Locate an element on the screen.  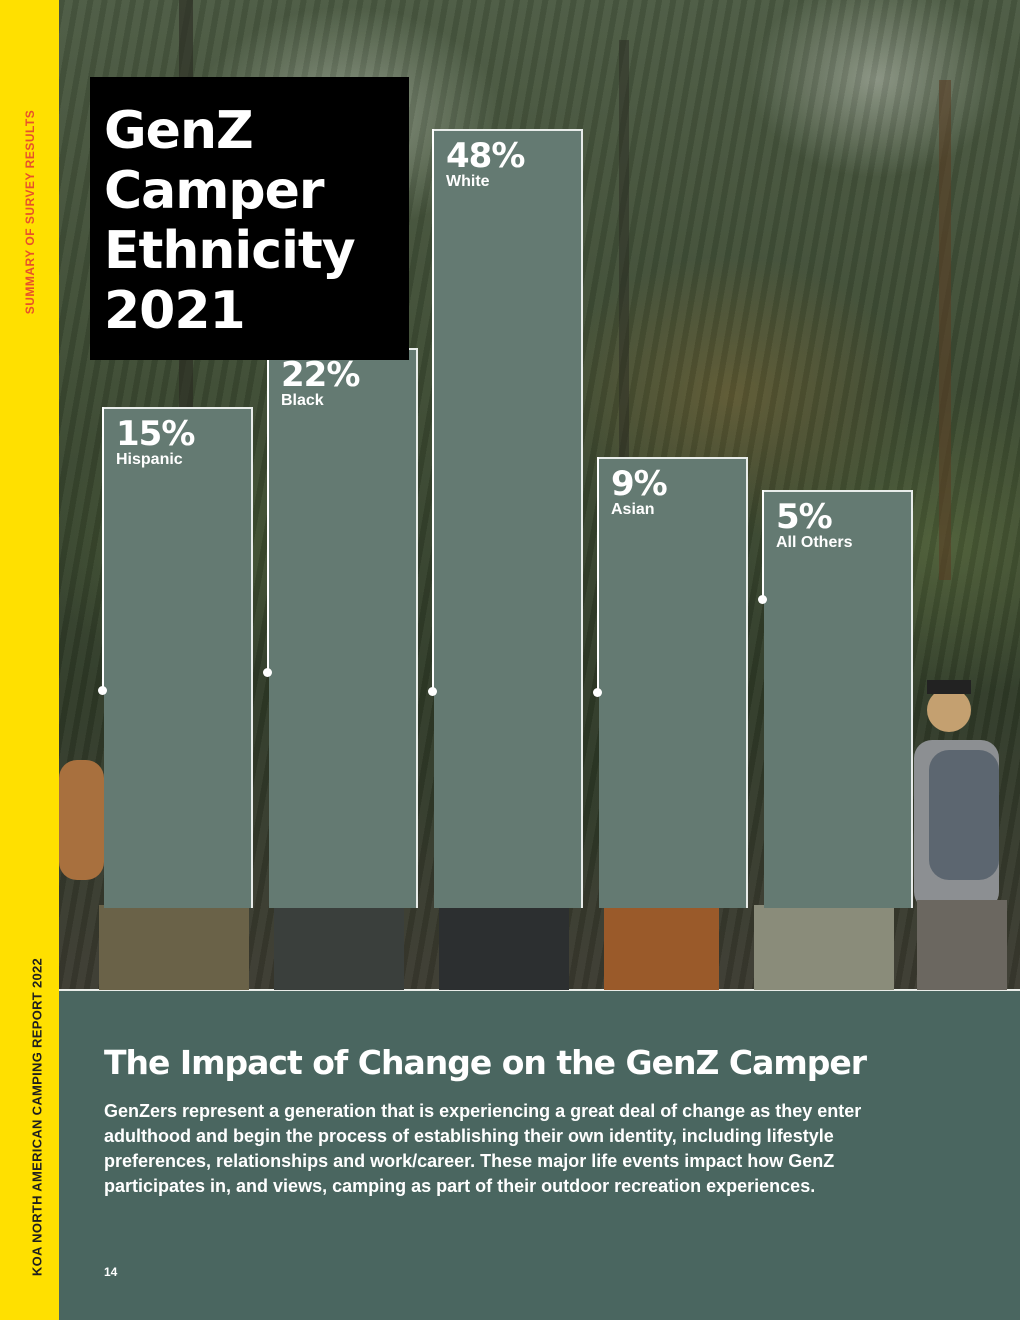
title-line-2: Camper is located at coordinates (214, 191).